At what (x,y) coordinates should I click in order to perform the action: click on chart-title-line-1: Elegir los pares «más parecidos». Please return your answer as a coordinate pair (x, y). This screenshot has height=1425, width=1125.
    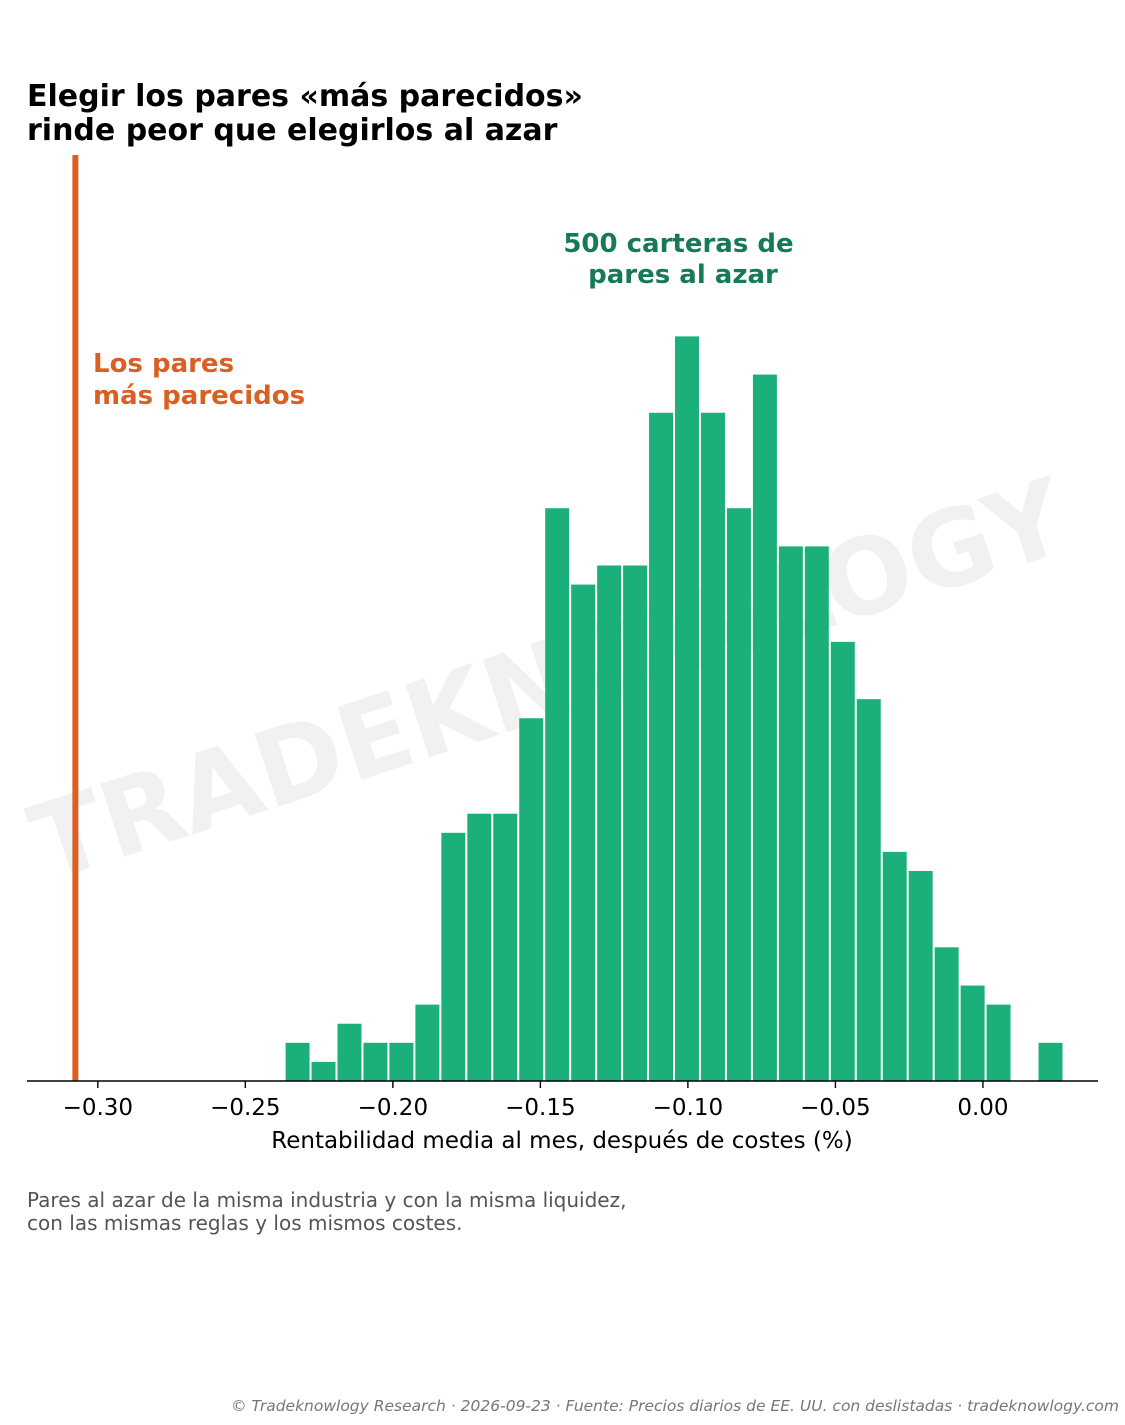
    Looking at the image, I should click on (305, 96).